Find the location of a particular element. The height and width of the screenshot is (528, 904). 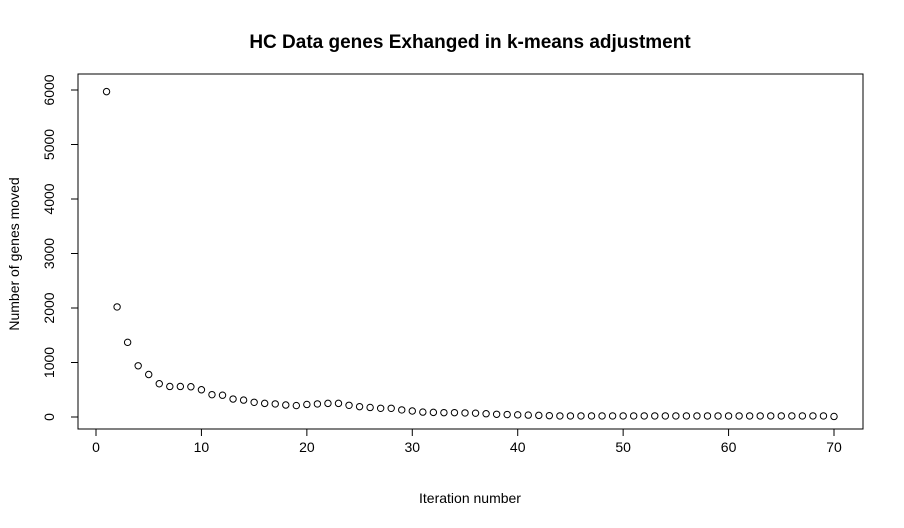

x-tick-label: 0 is located at coordinates (96, 447).